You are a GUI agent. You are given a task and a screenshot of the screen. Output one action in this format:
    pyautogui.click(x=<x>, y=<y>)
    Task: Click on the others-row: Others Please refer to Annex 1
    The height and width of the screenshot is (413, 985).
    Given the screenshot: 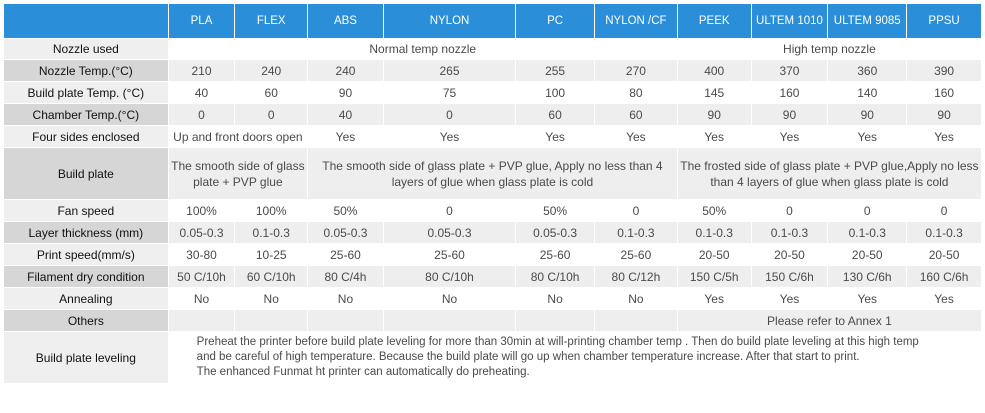 What is the action you would take?
    pyautogui.click(x=493, y=320)
    